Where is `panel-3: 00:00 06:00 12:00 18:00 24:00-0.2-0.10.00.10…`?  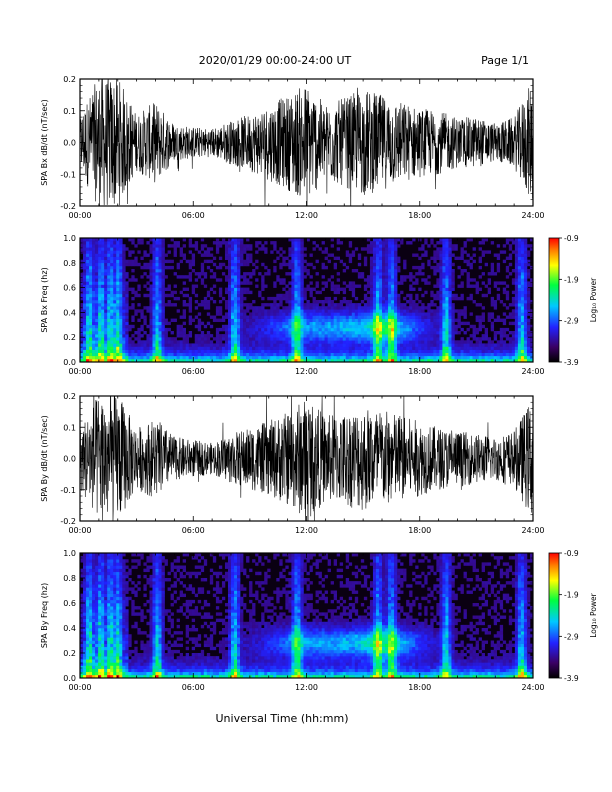
panel-3: 00:00 06:00 12:00 18:00 24:00-0.2-0.10.00.10… is located at coordinates (292, 463).